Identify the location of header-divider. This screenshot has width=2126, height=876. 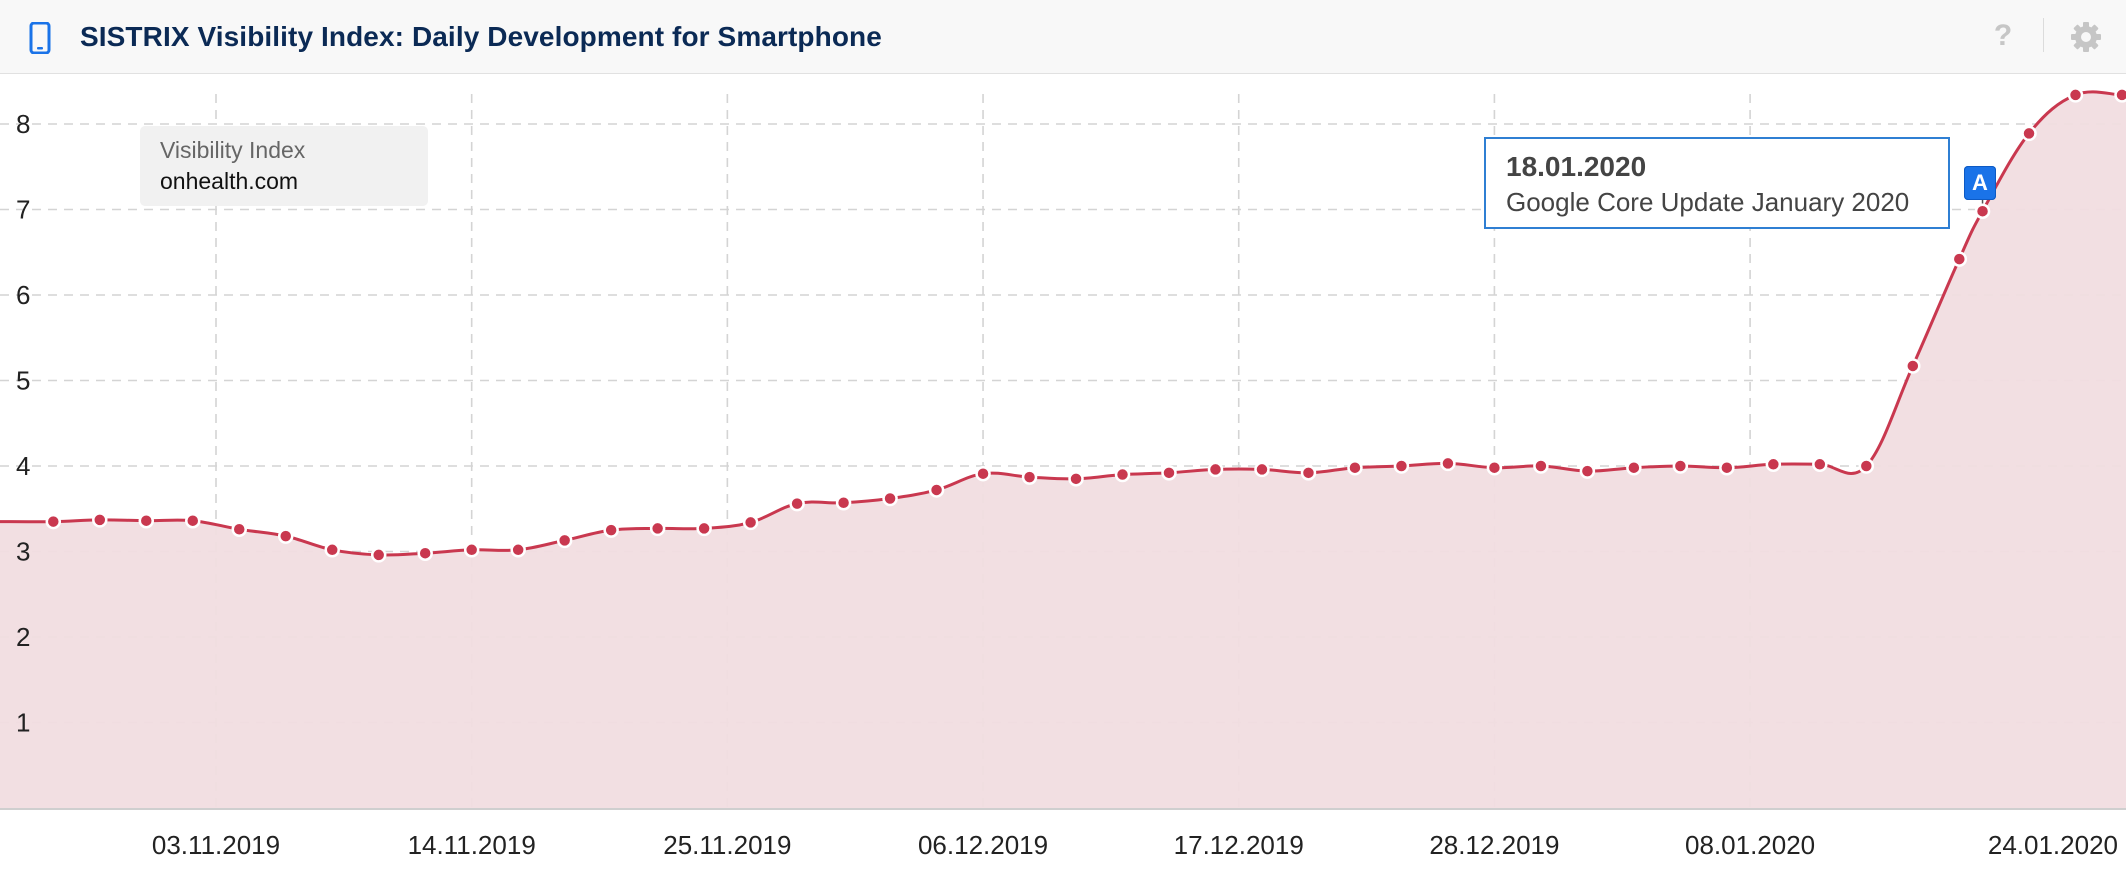
(2043, 35).